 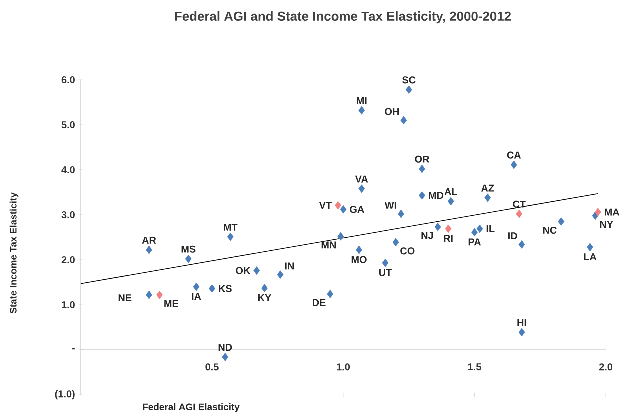 What do you see at coordinates (125, 298) in the screenshot?
I see `annotation: NE` at bounding box center [125, 298].